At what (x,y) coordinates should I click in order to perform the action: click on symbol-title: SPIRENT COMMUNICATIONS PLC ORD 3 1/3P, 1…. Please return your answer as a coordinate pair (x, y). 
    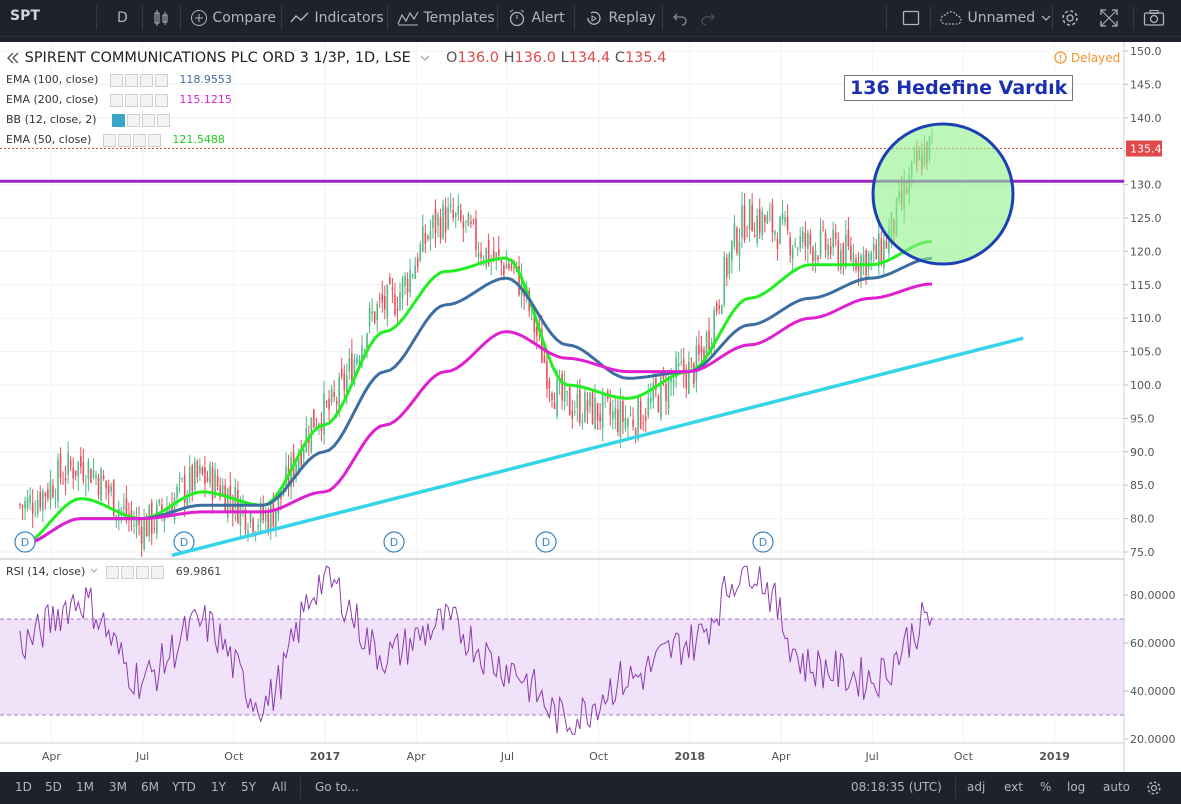
    Looking at the image, I should click on (217, 58).